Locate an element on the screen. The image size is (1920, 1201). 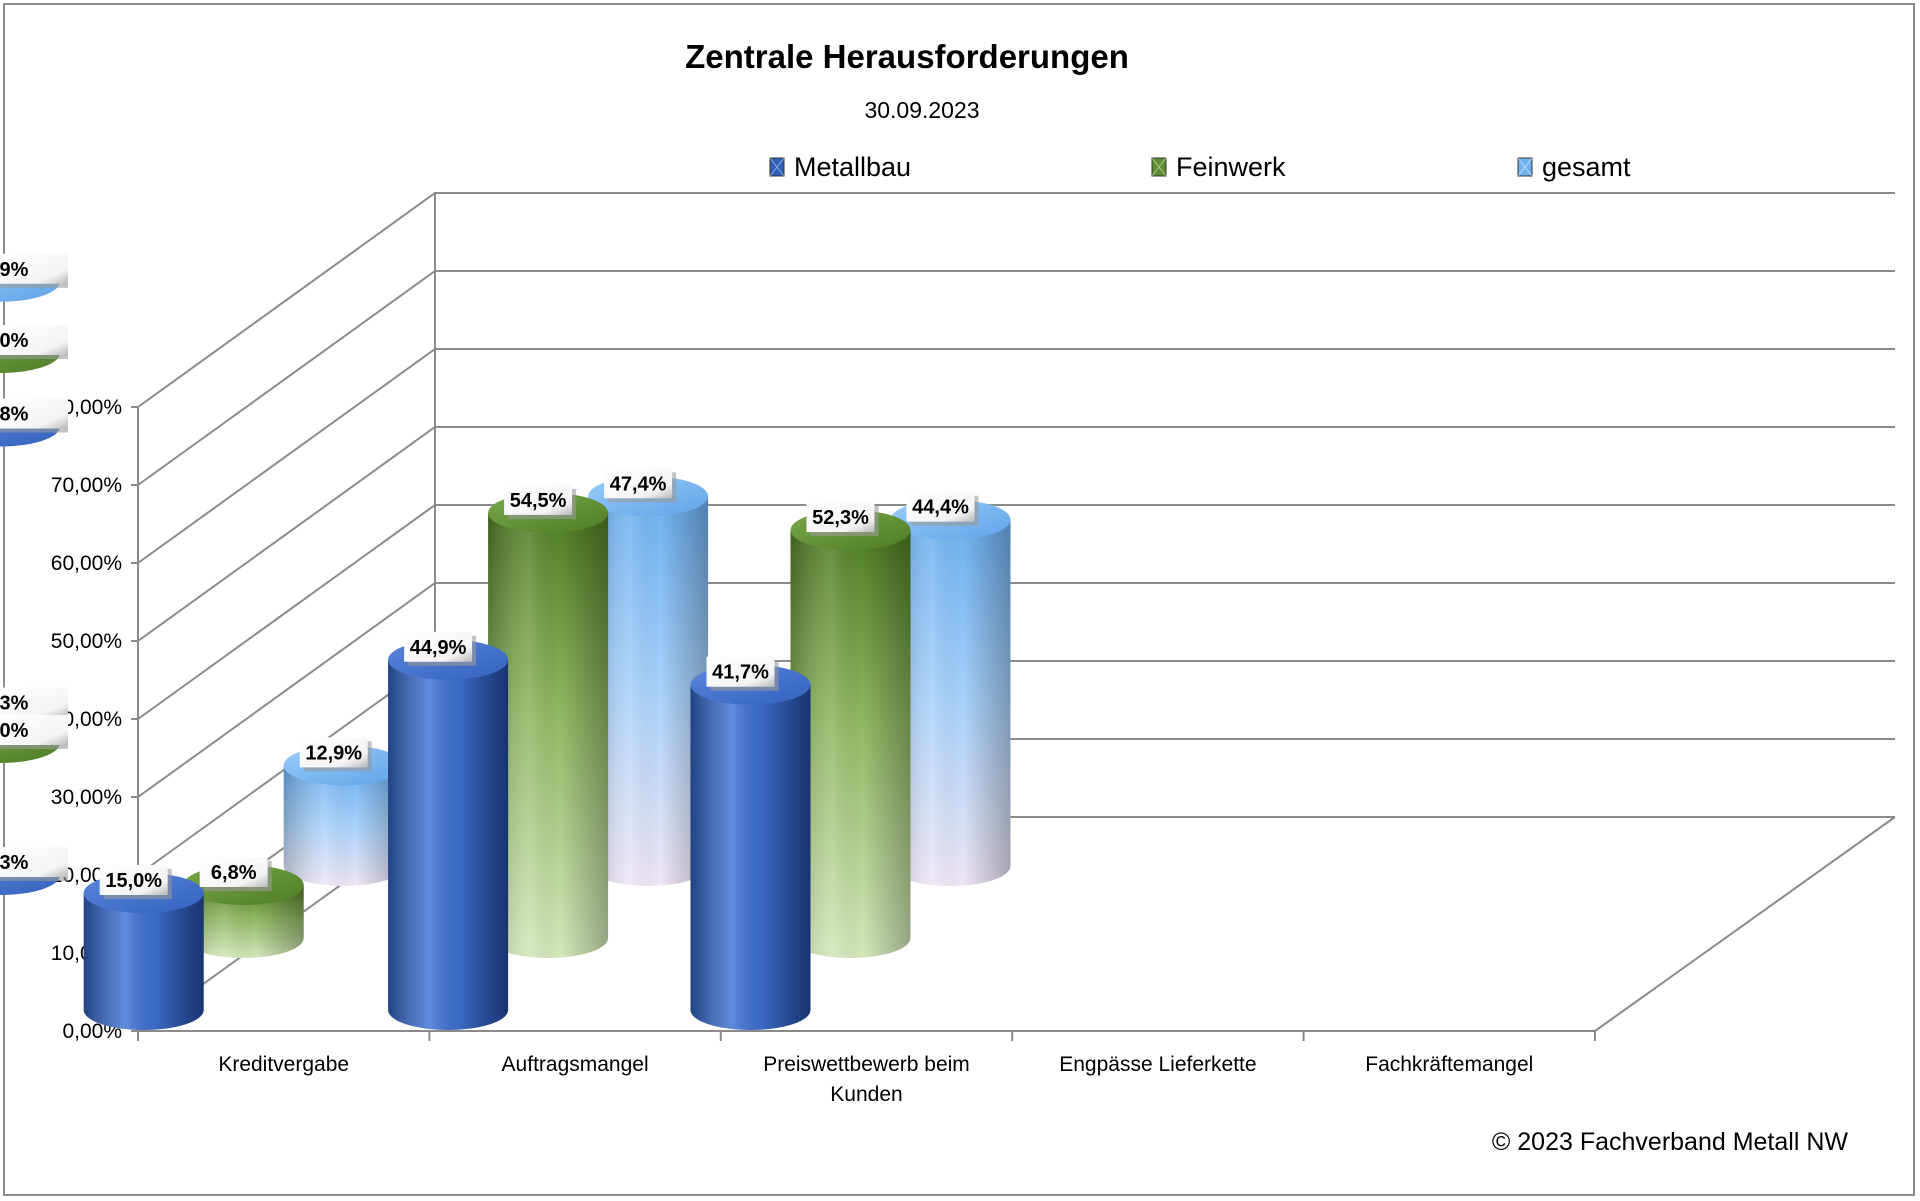
legend-item-metallbau: Metallbau is located at coordinates (840, 167).